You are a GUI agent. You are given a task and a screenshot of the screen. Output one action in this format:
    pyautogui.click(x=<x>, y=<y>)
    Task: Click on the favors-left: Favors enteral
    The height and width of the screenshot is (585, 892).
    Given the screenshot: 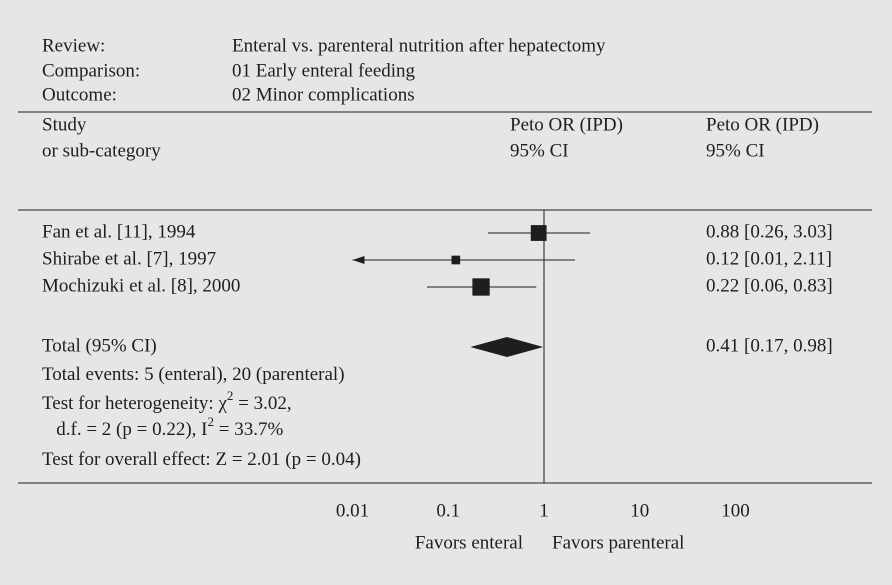 What is the action you would take?
    pyautogui.click(x=469, y=542)
    